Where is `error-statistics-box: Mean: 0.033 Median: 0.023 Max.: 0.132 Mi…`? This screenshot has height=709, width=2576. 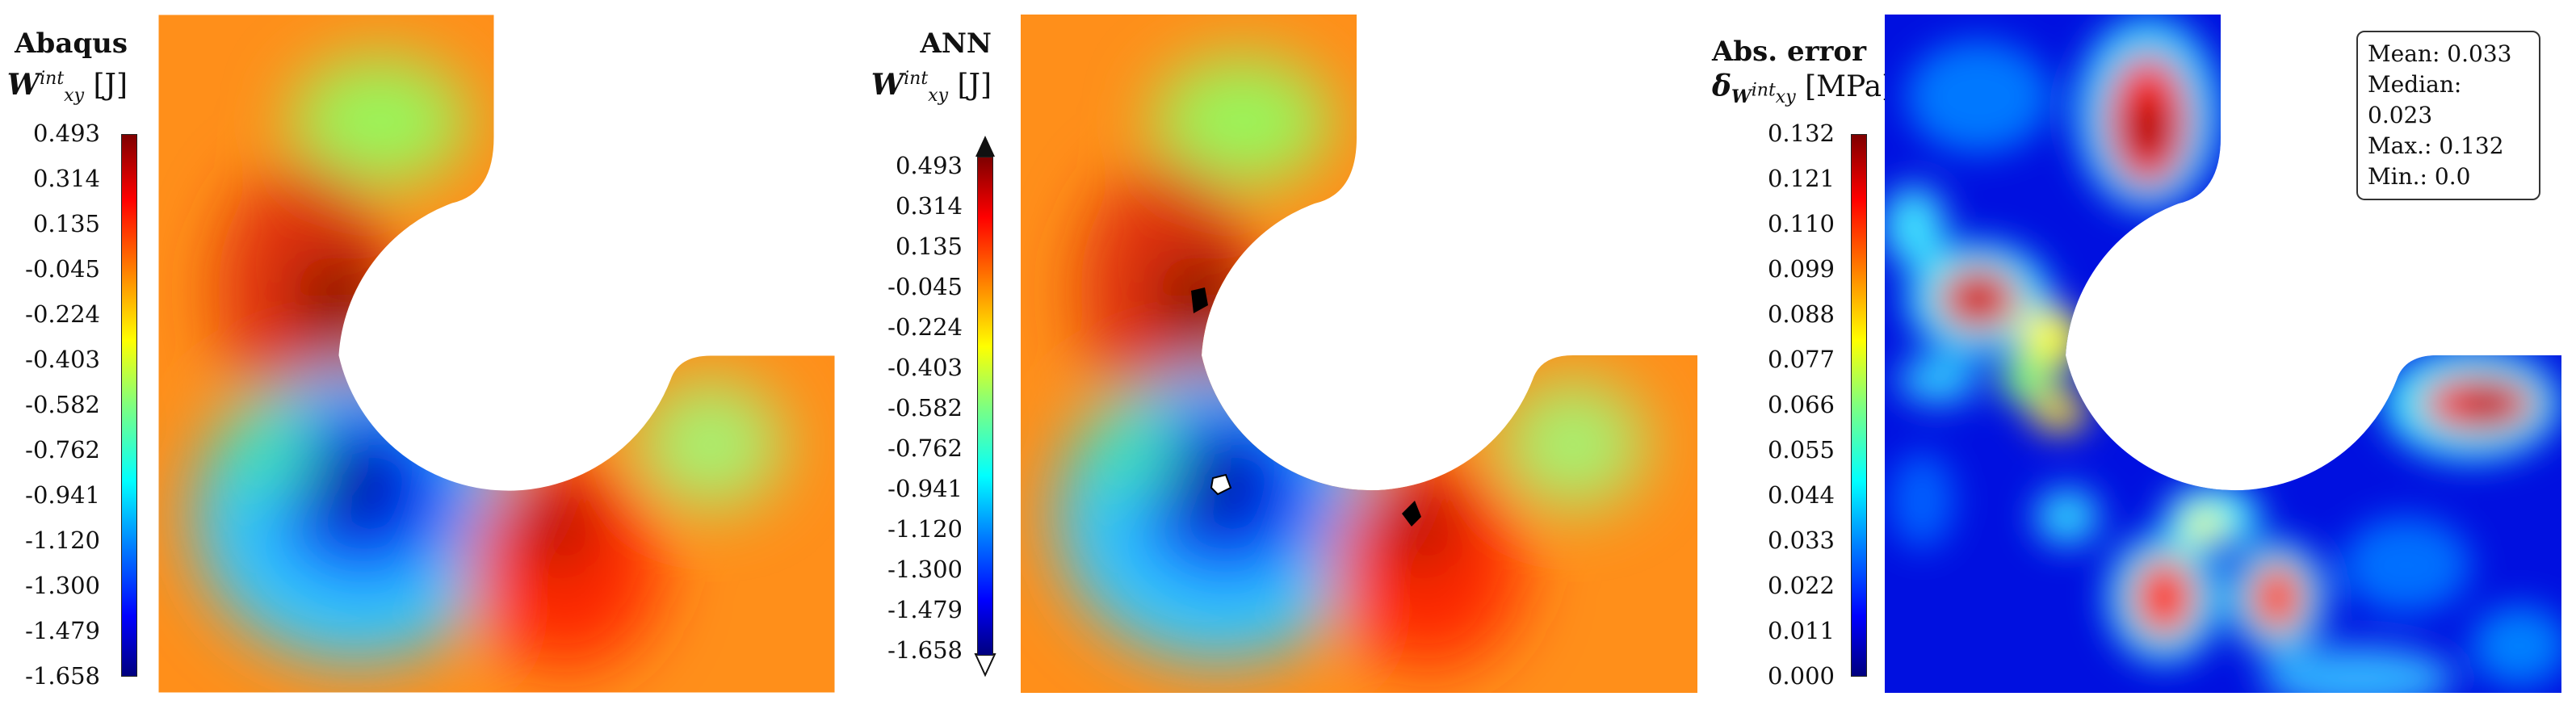
error-statistics-box: Mean: 0.033 Median: 0.023 Max.: 0.132 Mi… is located at coordinates (2448, 116).